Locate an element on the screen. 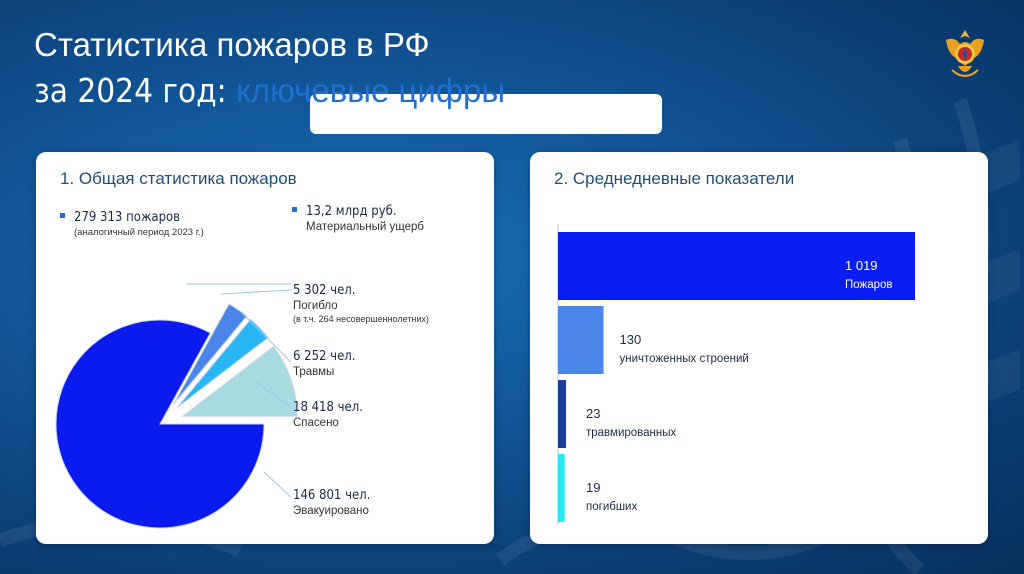  daily-stats-title: 2. Среднедневные показатели is located at coordinates (674, 178).